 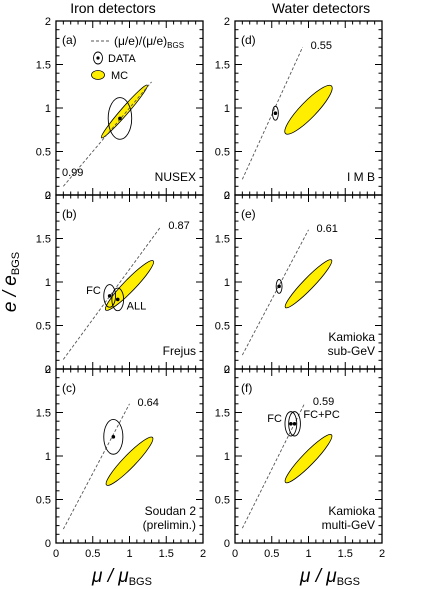 What do you see at coordinates (113, 8) in the screenshot?
I see `column-title-iron: Iron detectors` at bounding box center [113, 8].